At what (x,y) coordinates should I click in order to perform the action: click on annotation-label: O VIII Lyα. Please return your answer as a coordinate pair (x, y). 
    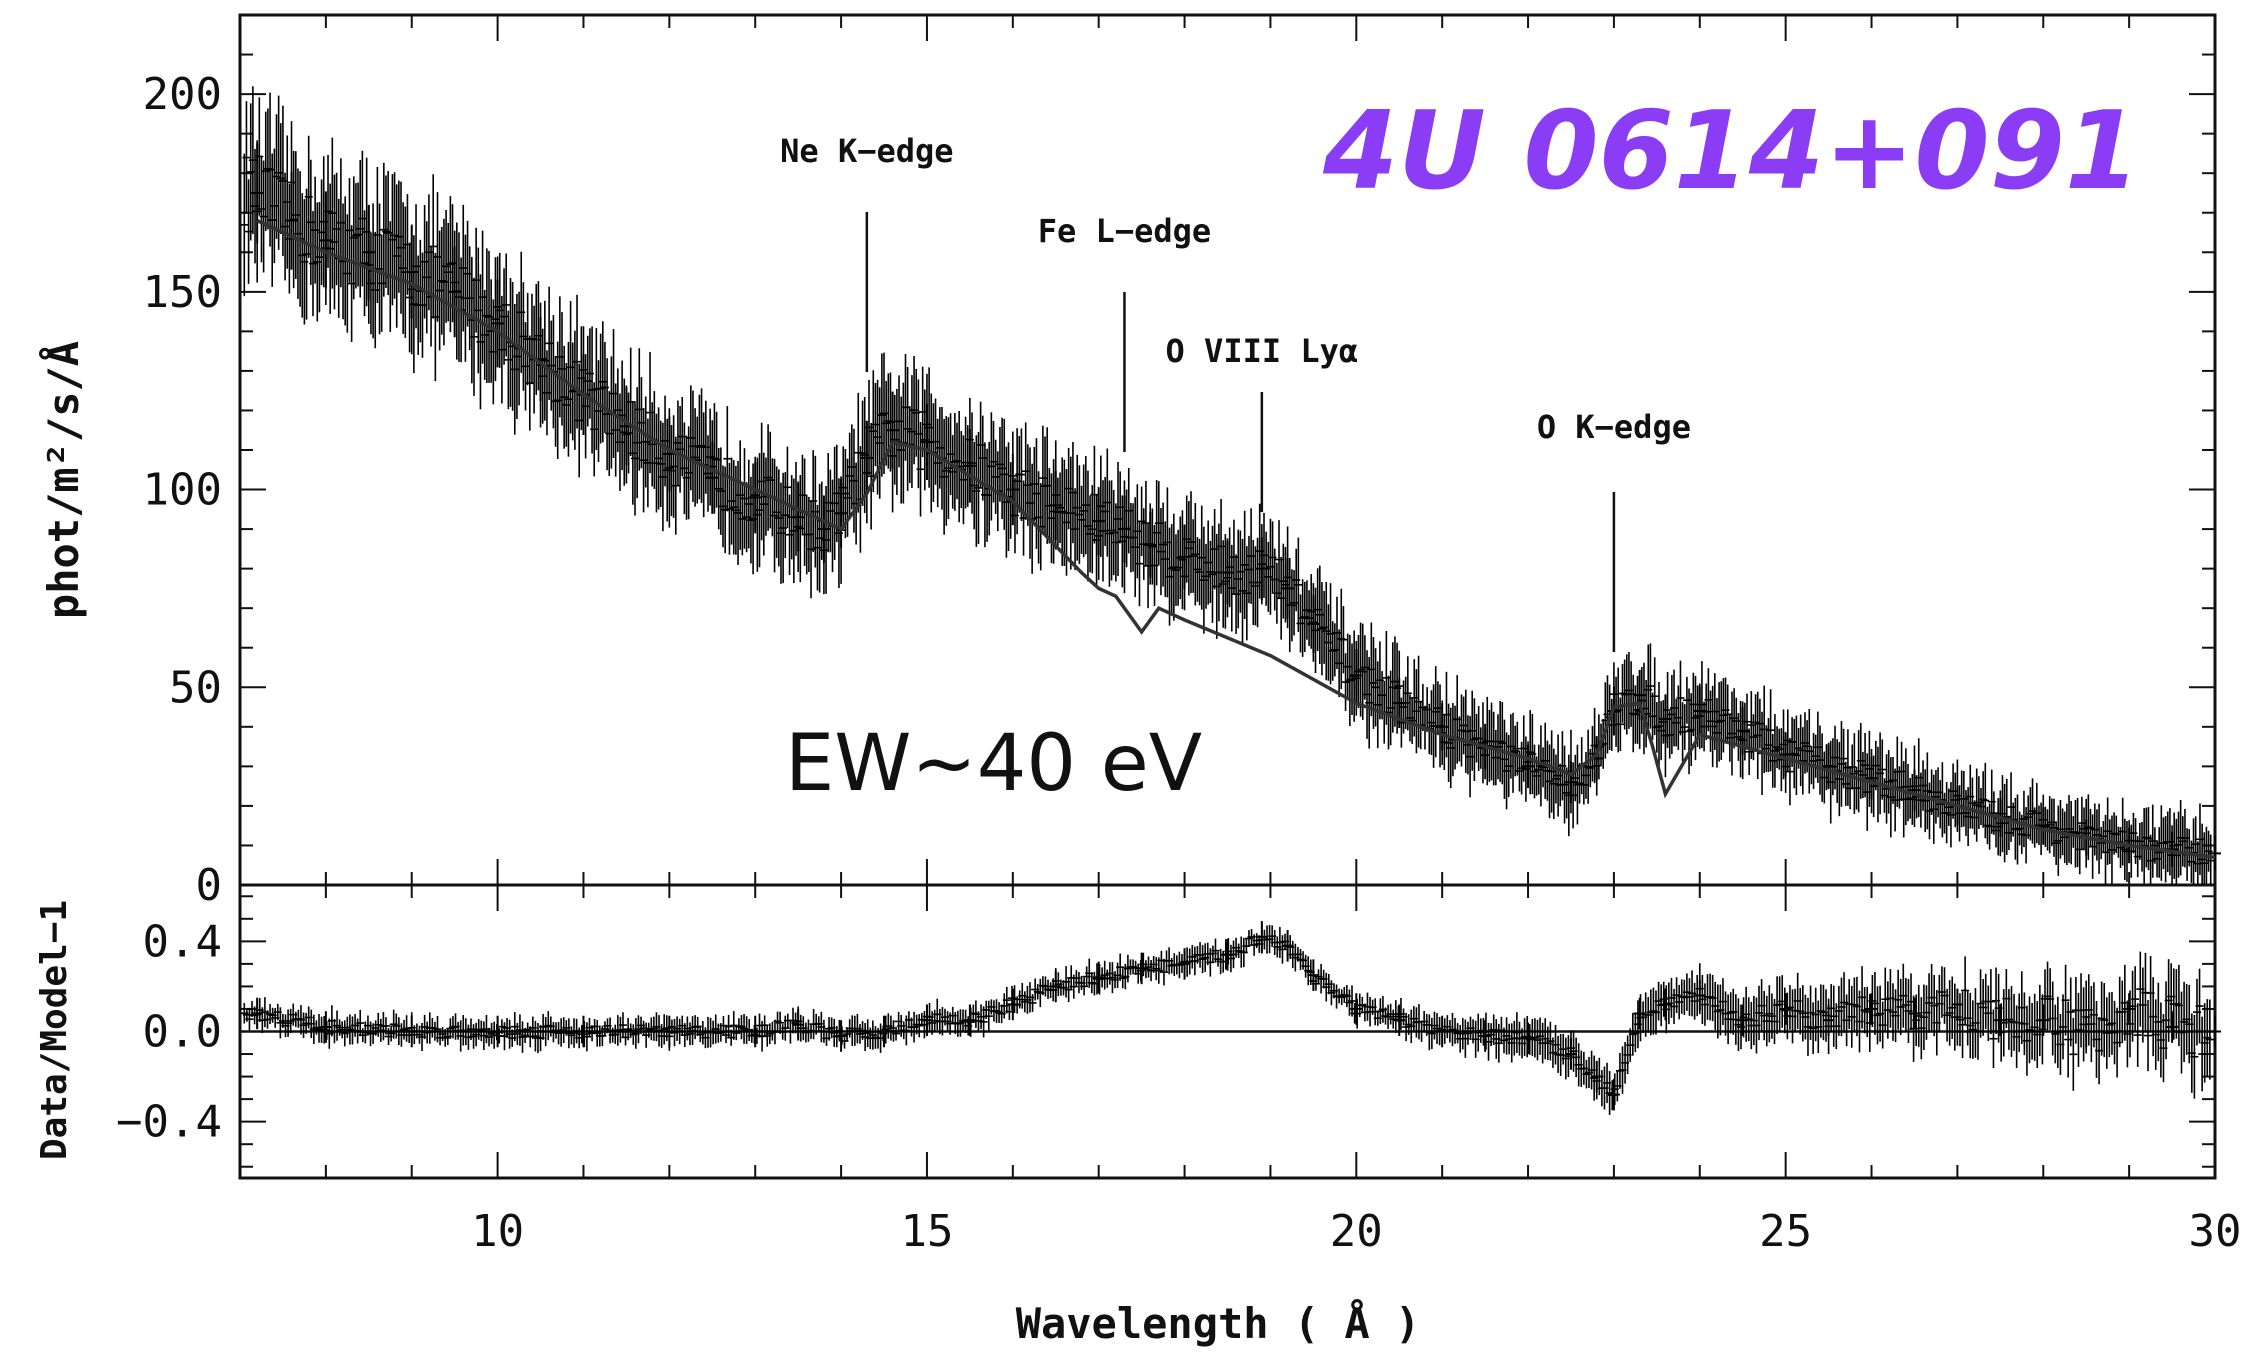
    Looking at the image, I should click on (1262, 351).